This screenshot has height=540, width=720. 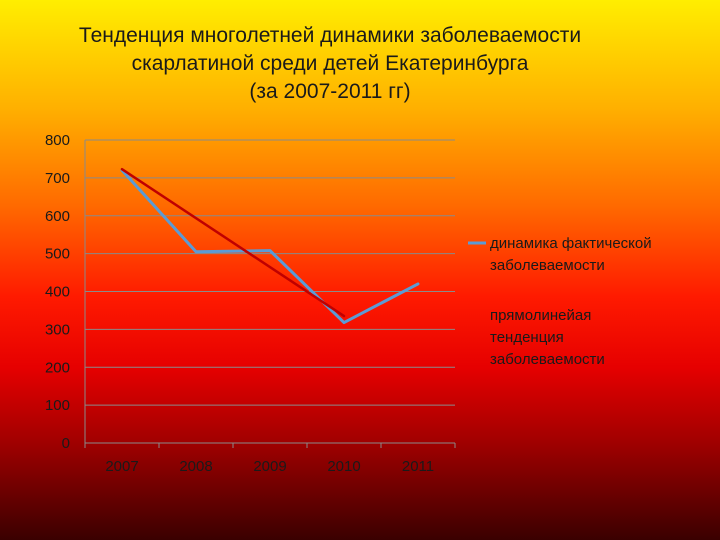 What do you see at coordinates (57, 216) in the screenshot?
I see `y-tick-label: 600` at bounding box center [57, 216].